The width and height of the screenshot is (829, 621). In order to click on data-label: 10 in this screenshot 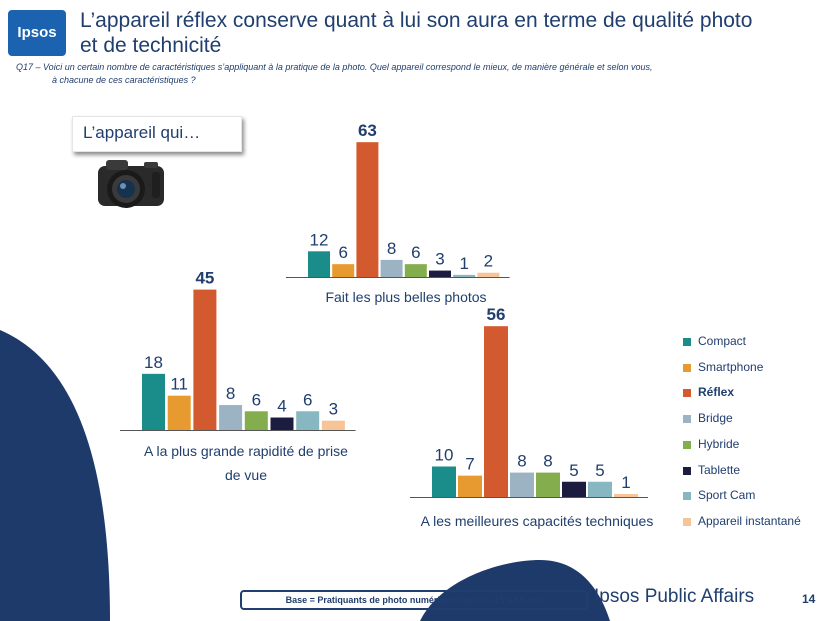, I will do `click(444, 455)`.